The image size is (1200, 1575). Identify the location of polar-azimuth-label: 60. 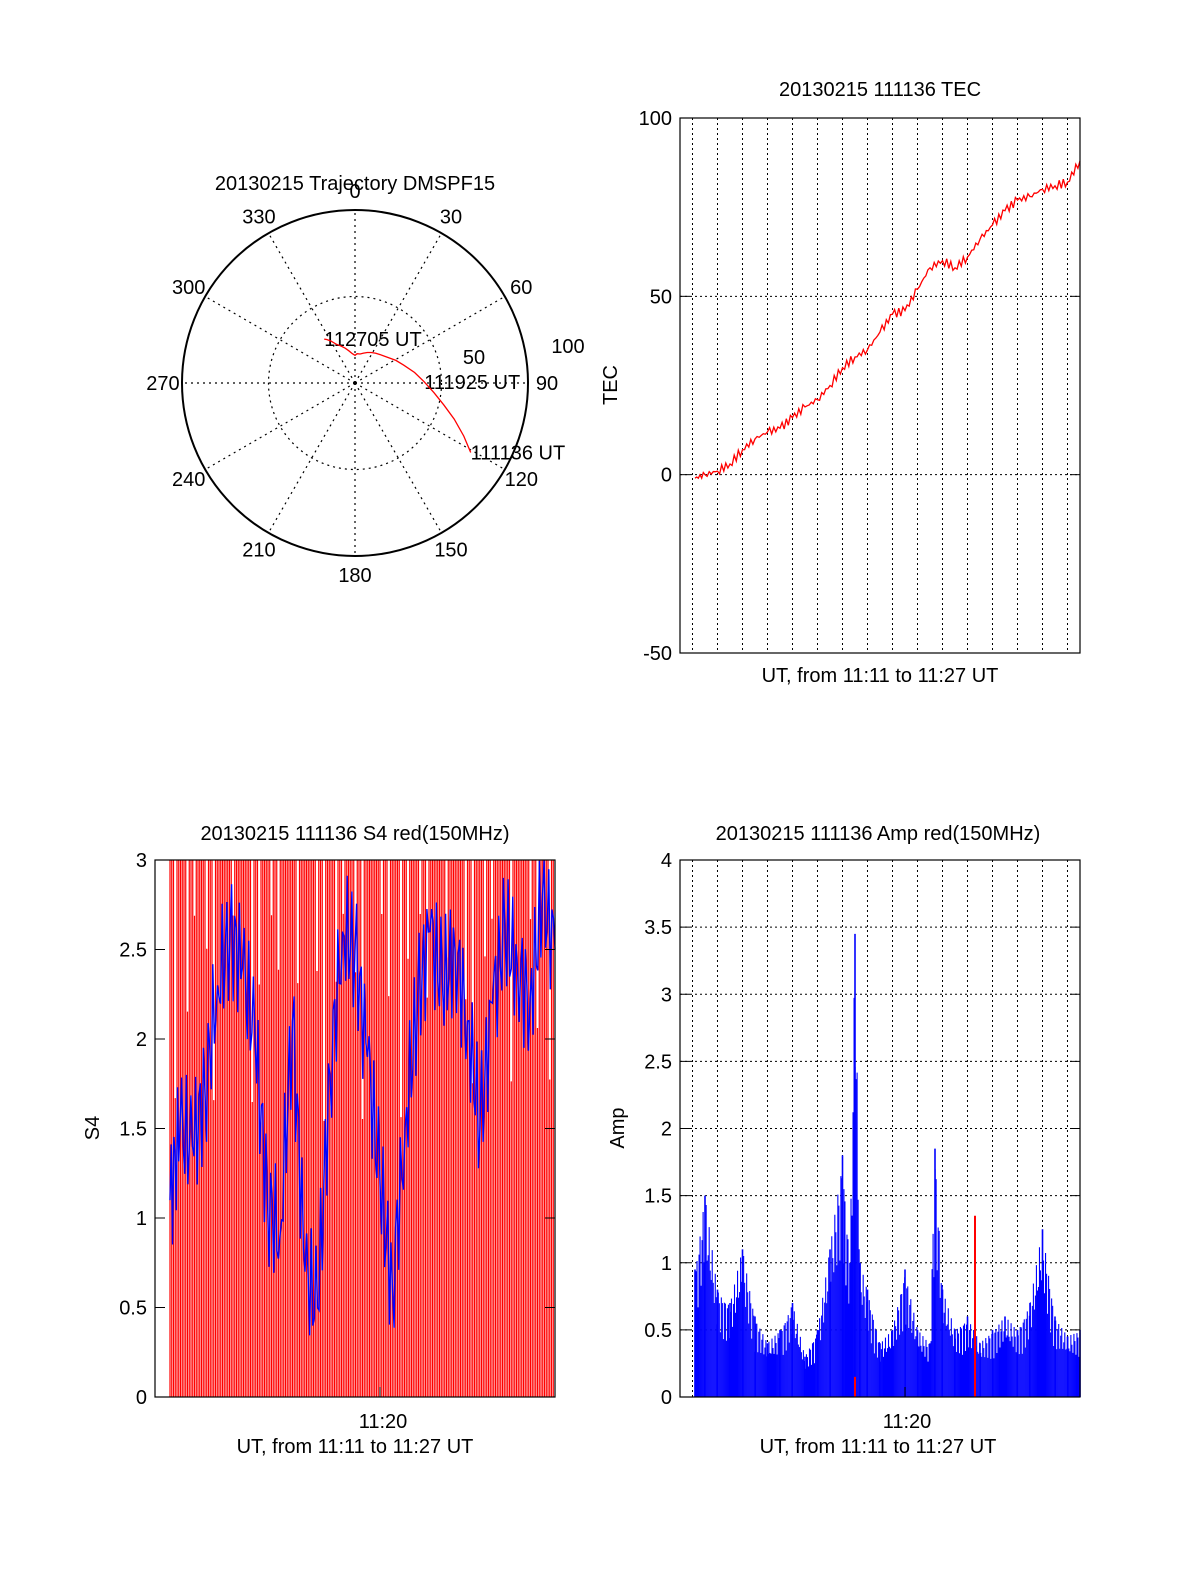
(521, 288).